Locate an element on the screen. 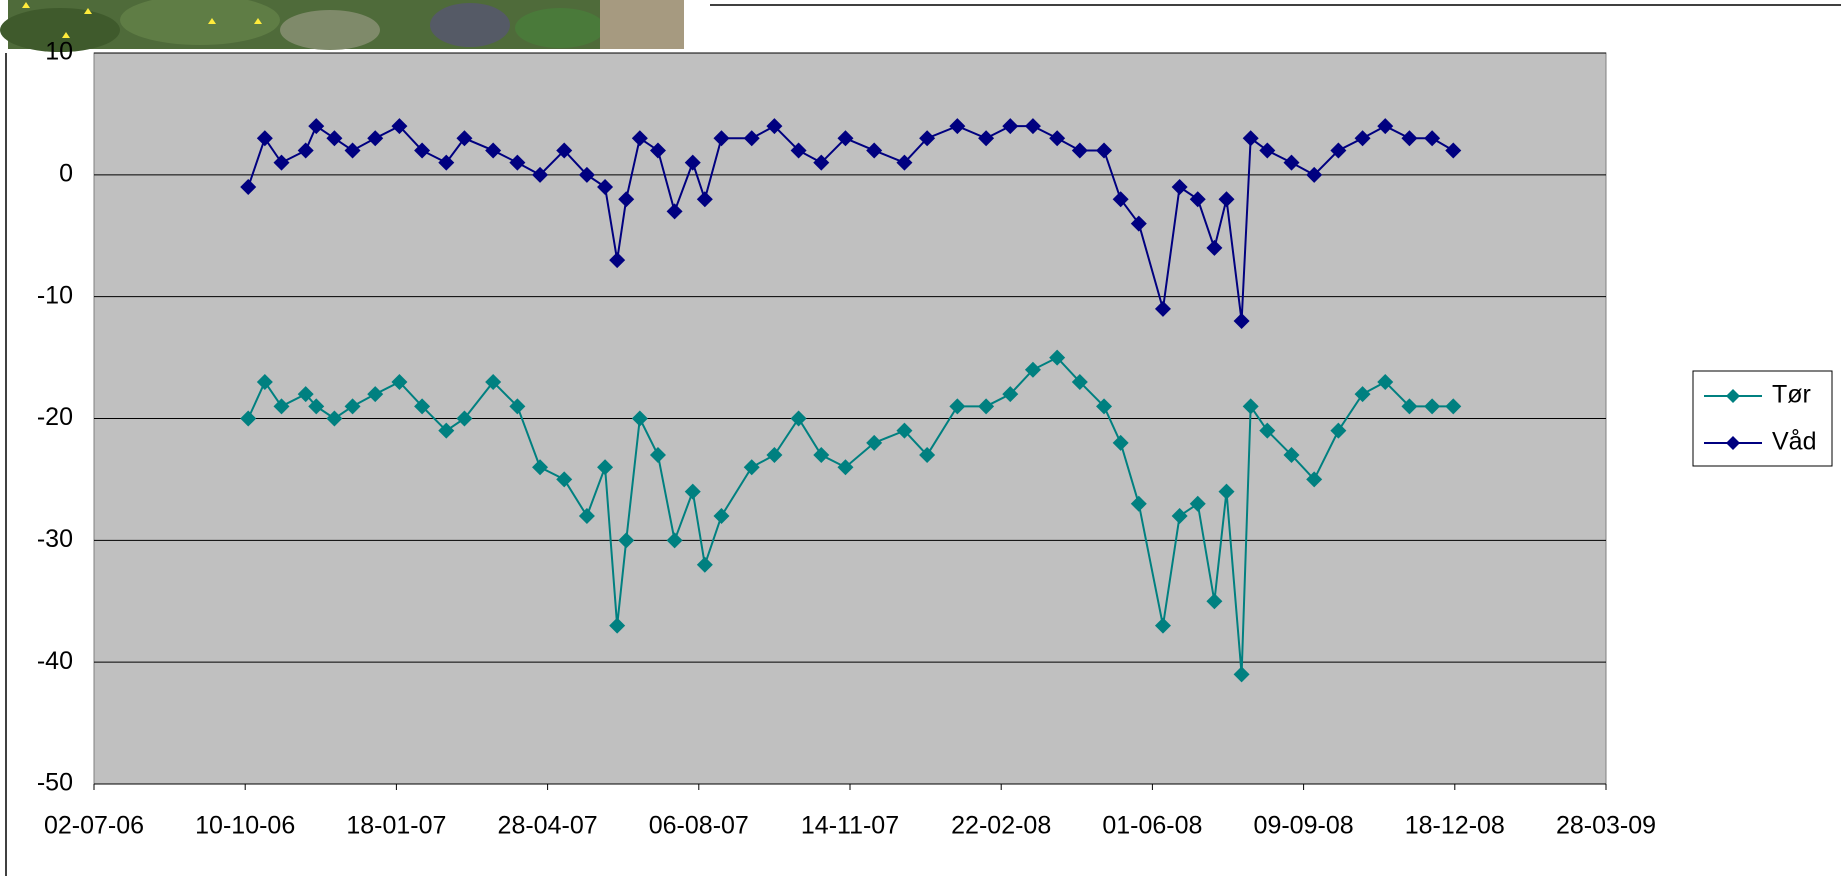  y-tick-label: -40 is located at coordinates (55, 661).